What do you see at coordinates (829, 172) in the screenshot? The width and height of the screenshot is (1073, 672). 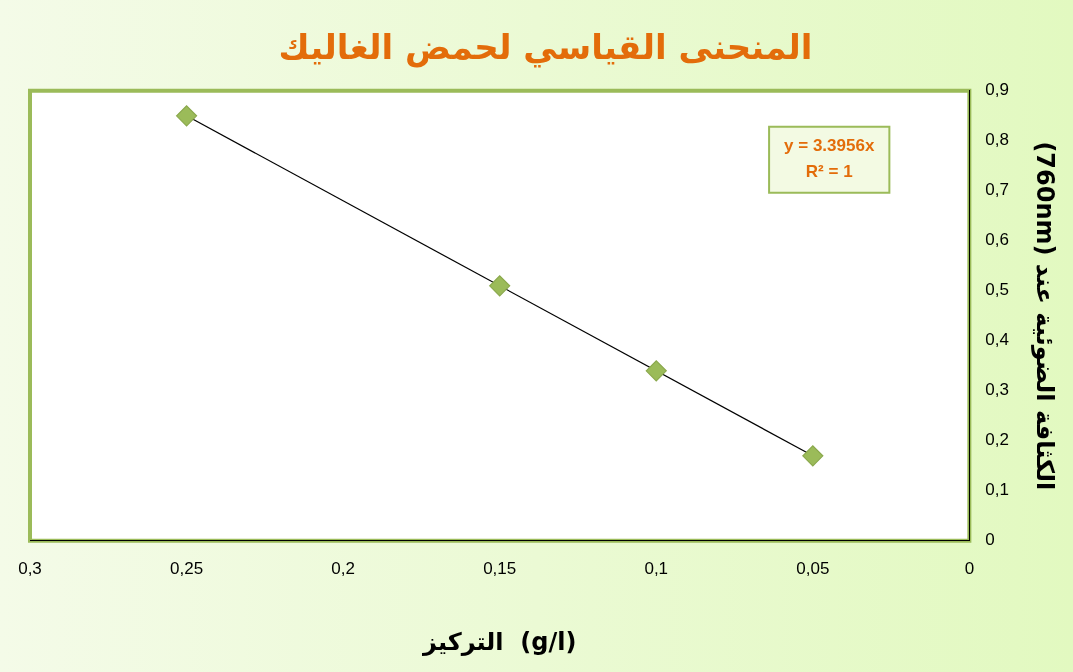 I see `annotation: R² = 1` at bounding box center [829, 172].